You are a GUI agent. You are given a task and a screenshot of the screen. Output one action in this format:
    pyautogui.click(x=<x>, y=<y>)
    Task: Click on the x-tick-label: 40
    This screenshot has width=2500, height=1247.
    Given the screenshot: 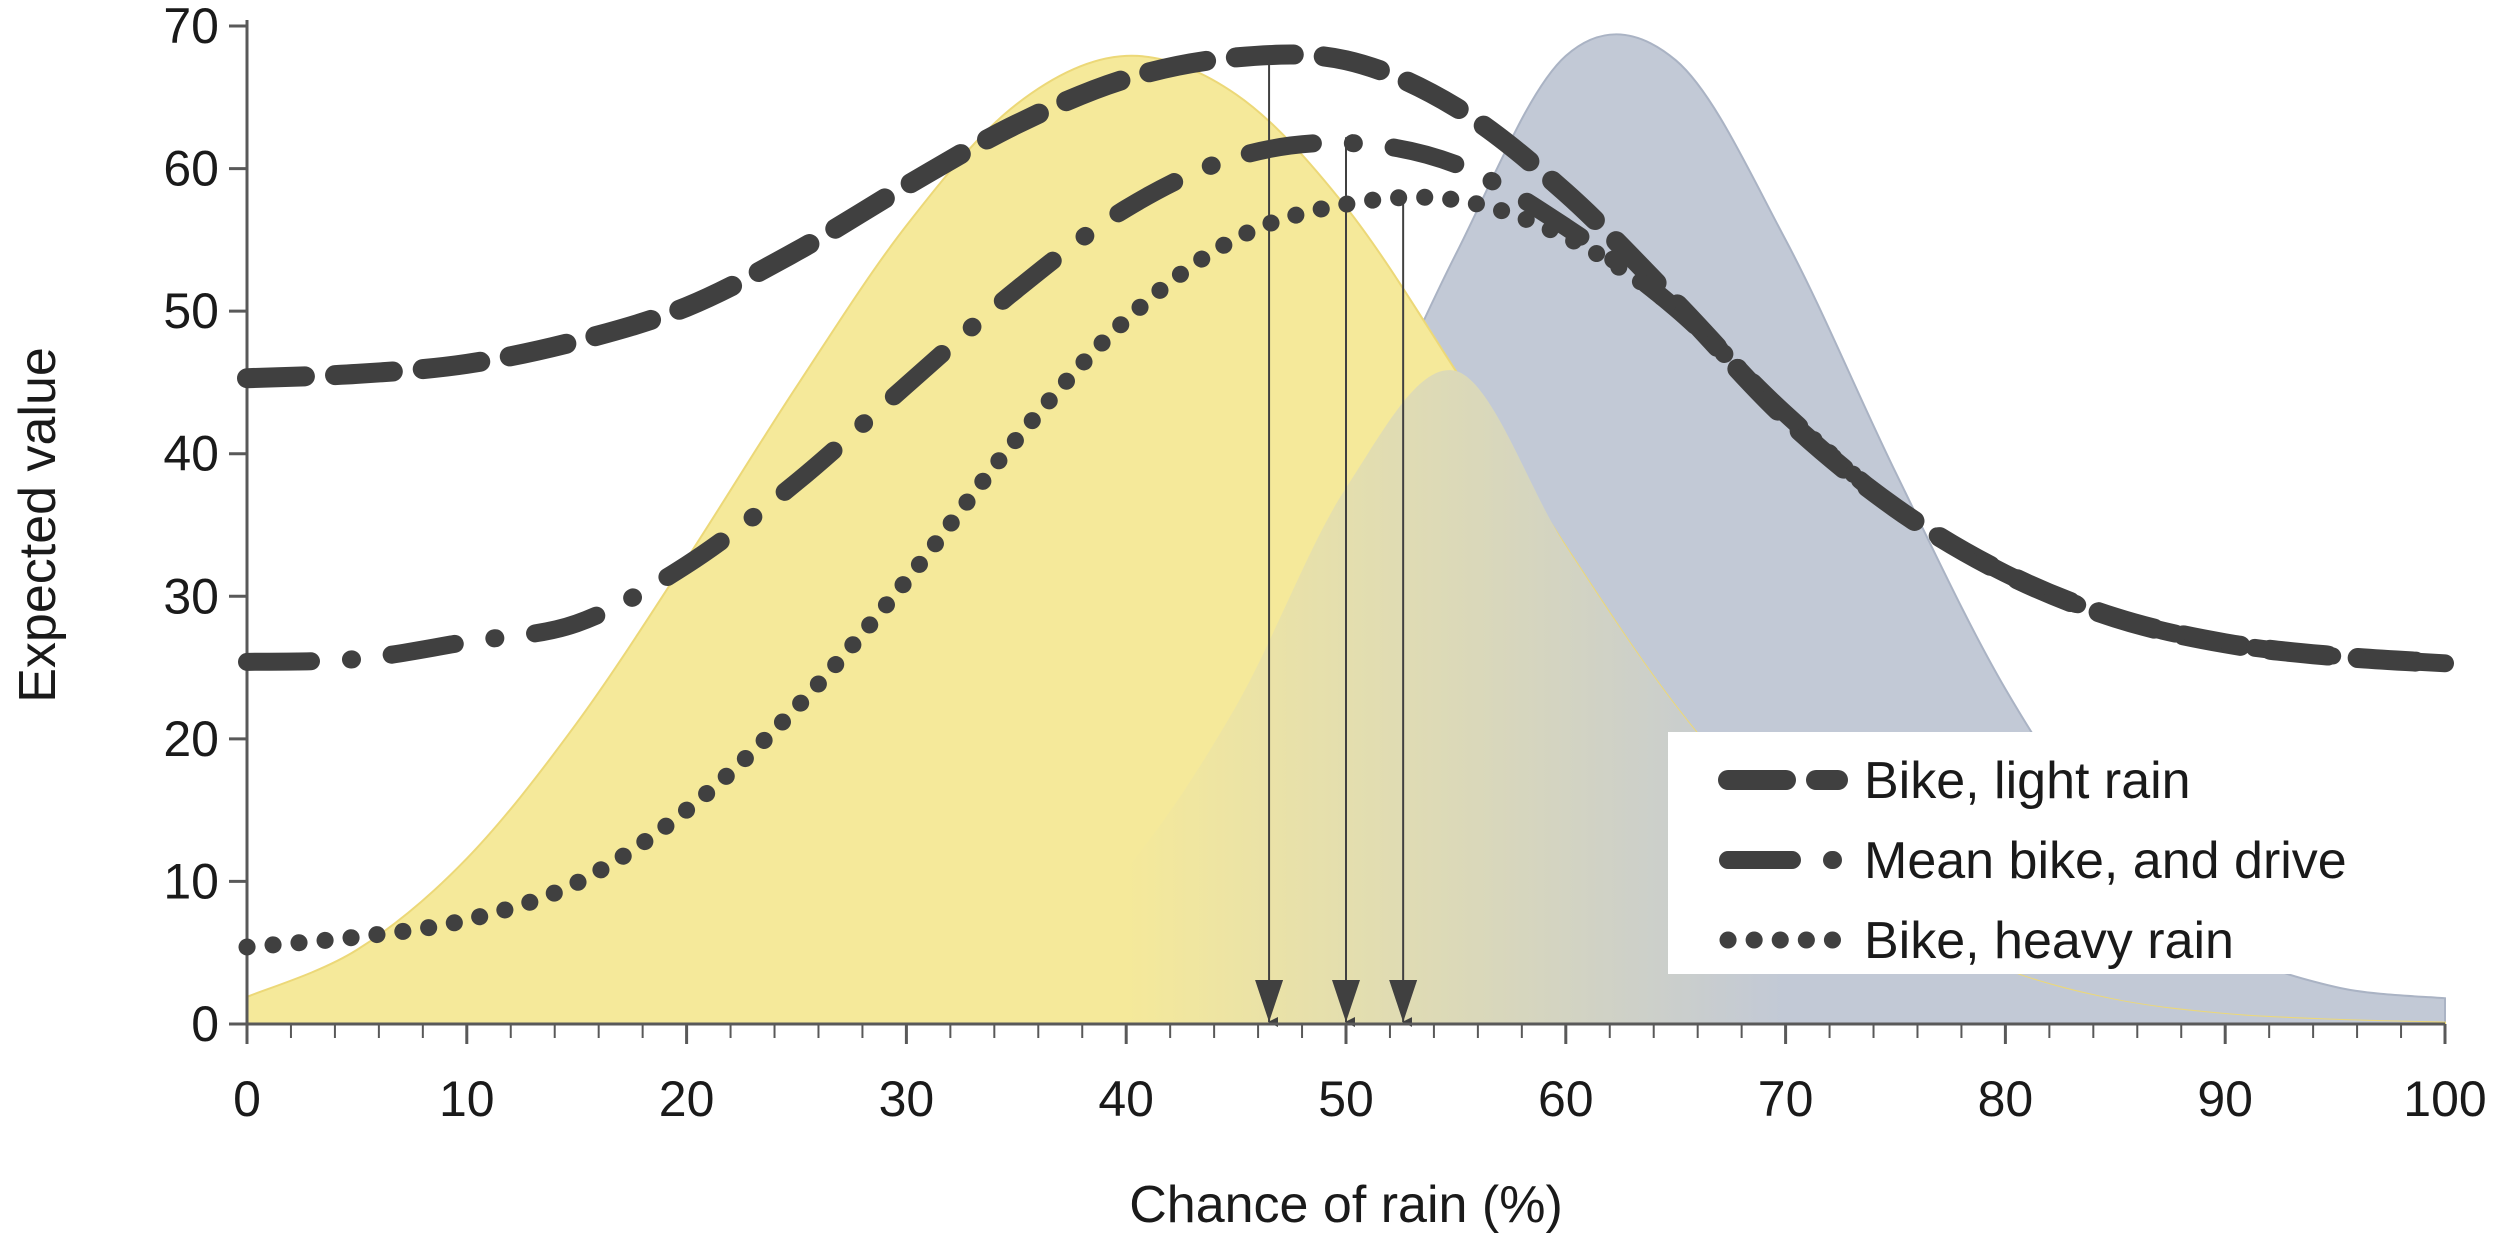 What is the action you would take?
    pyautogui.click(x=1126, y=1099)
    